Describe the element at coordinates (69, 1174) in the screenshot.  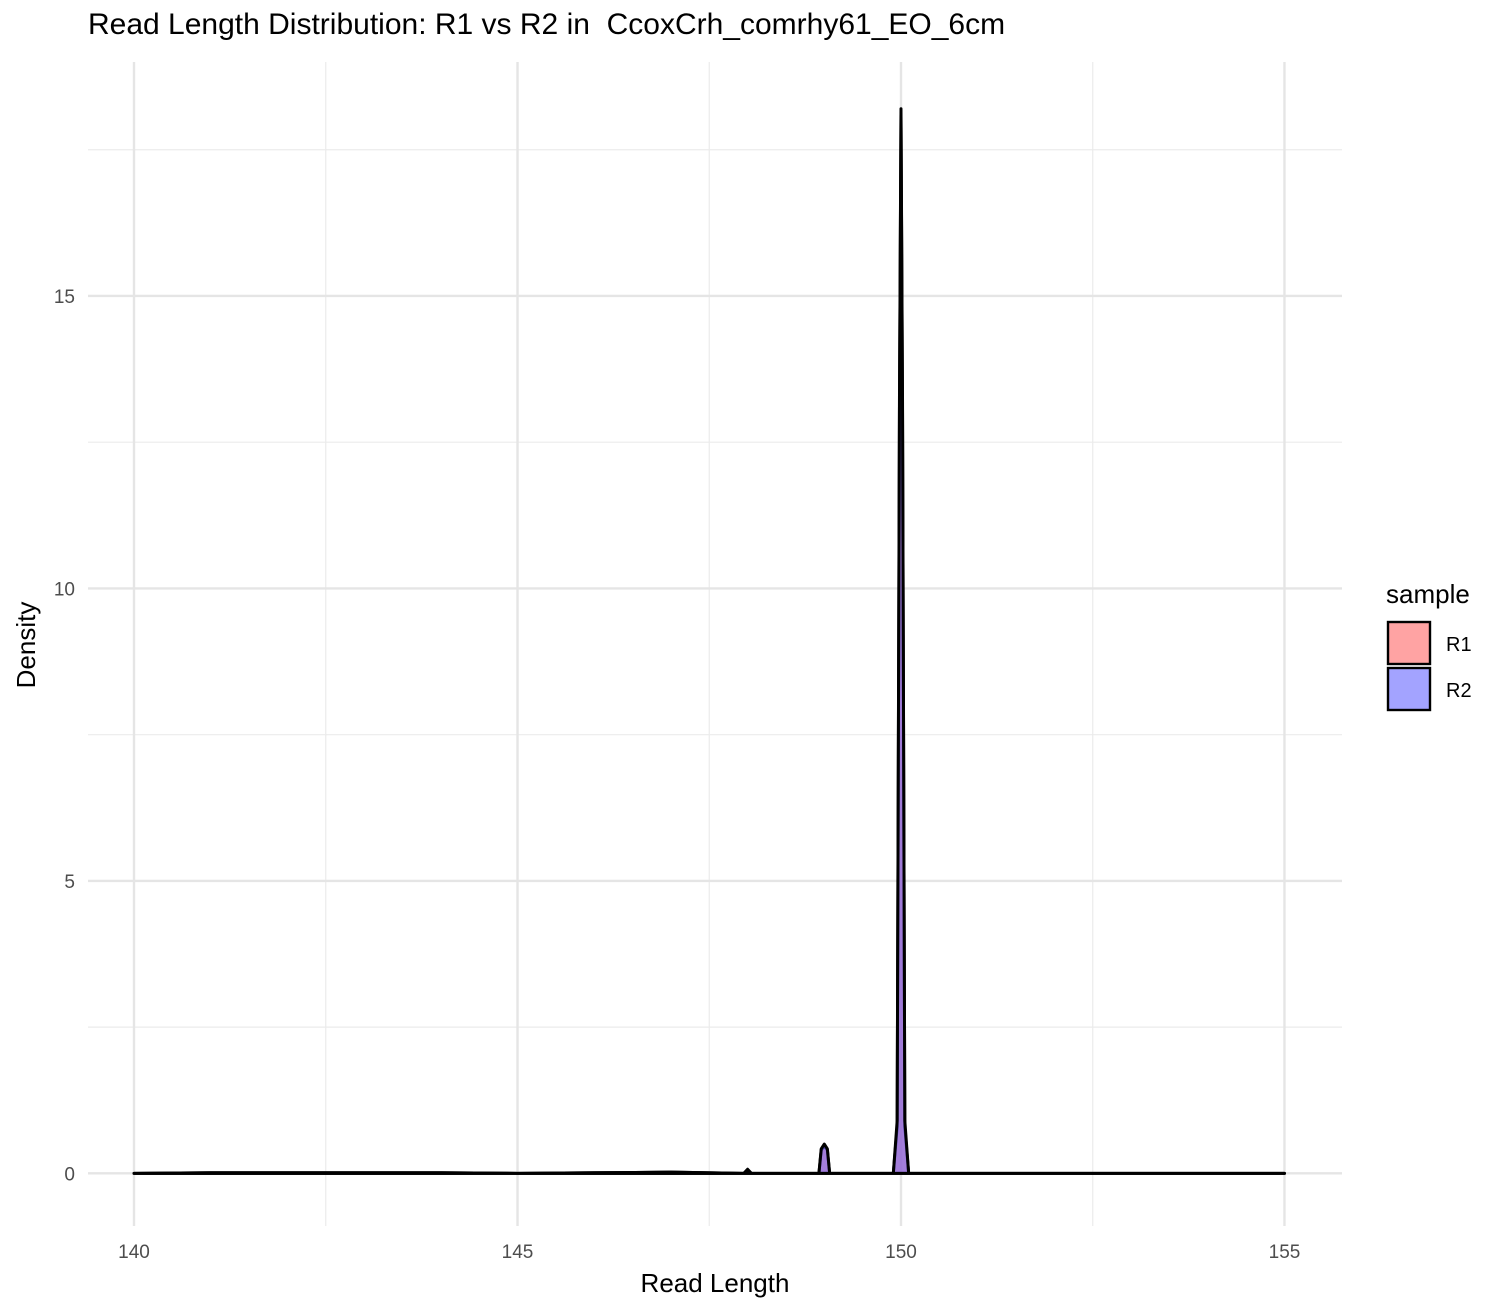
I see `y-tick-label: 0` at that location.